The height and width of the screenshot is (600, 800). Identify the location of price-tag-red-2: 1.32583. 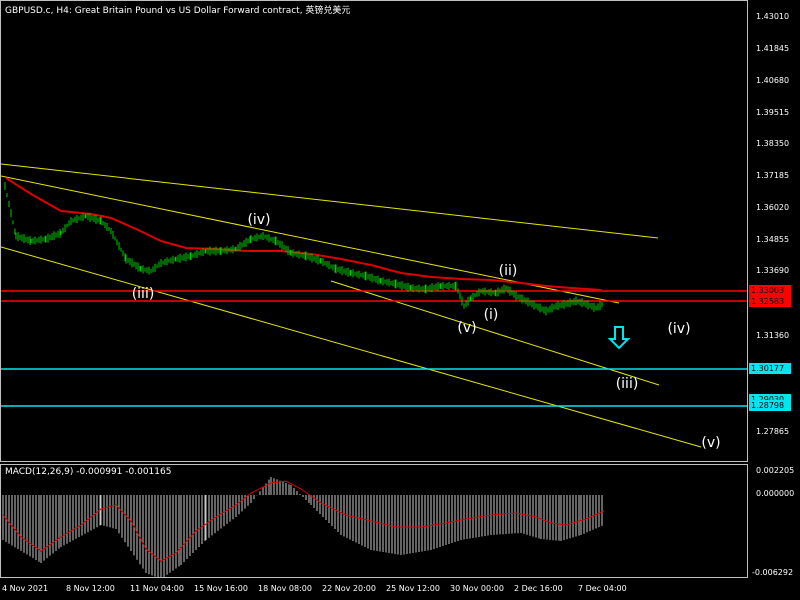
(770, 301).